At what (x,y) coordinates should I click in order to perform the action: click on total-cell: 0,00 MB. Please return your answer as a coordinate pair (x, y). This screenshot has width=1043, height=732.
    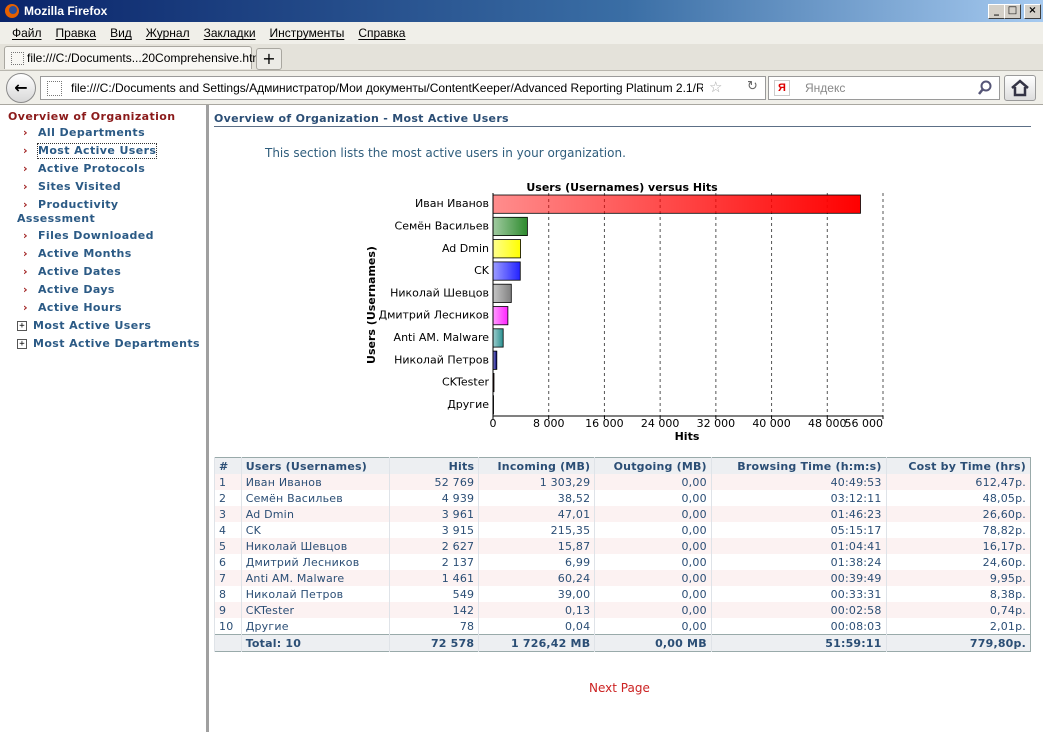
    Looking at the image, I should click on (653, 643).